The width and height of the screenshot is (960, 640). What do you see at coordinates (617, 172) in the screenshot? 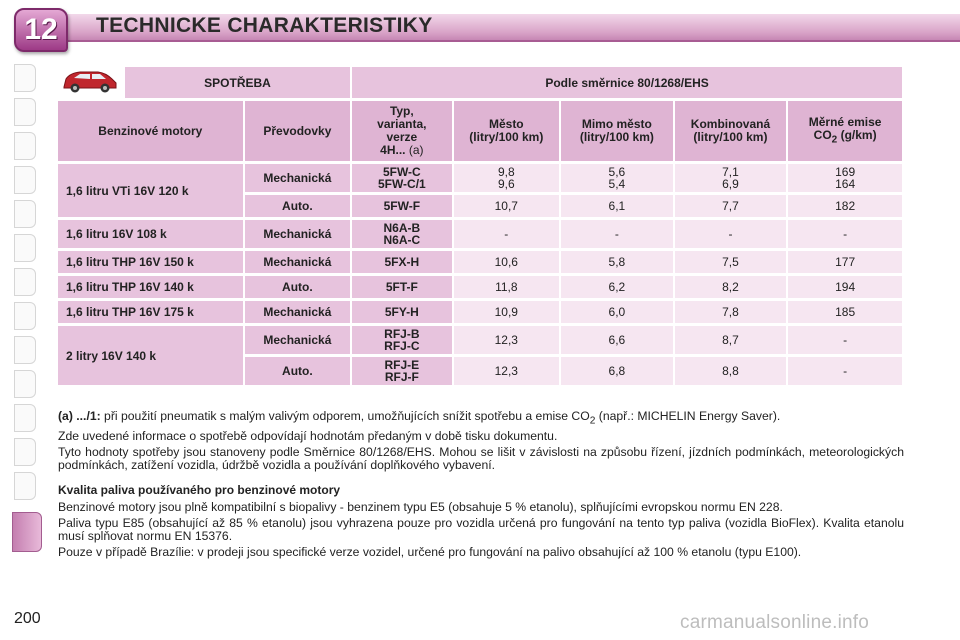
I see `value: 5,6` at bounding box center [617, 172].